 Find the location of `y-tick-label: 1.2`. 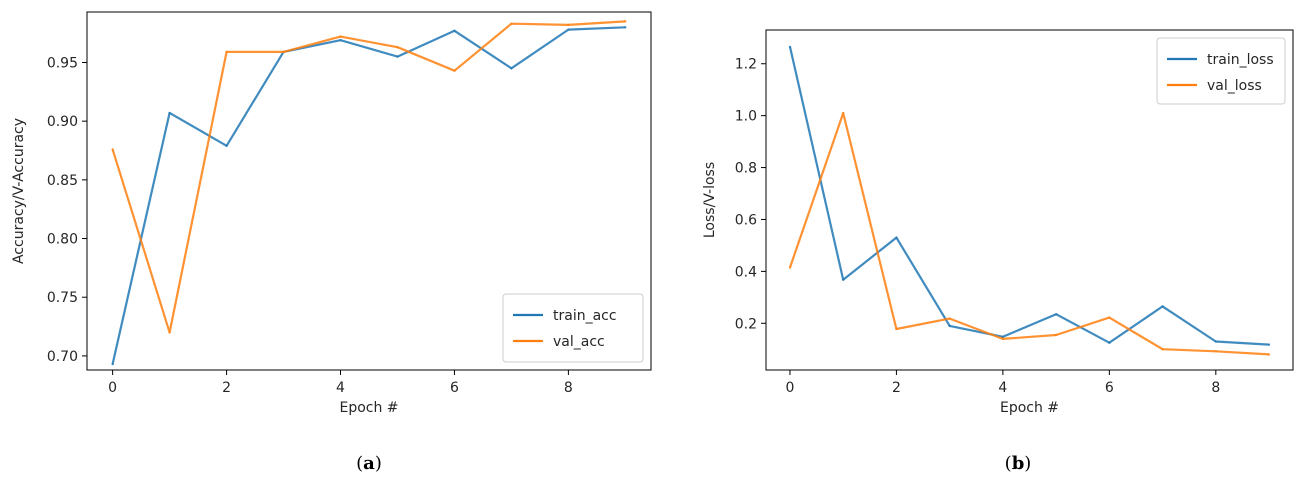

y-tick-label: 1.2 is located at coordinates (746, 65).